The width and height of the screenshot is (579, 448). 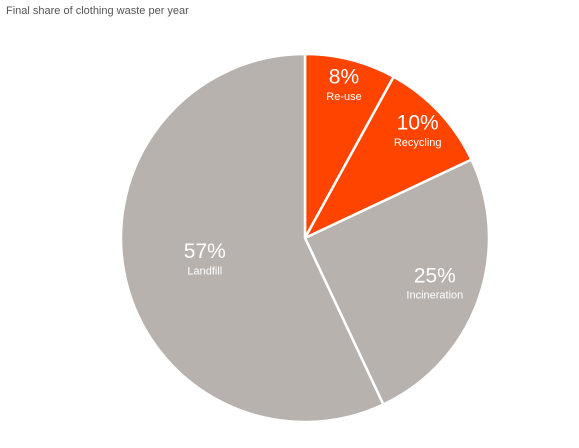 I want to click on value-label: 10%, so click(x=418, y=123).